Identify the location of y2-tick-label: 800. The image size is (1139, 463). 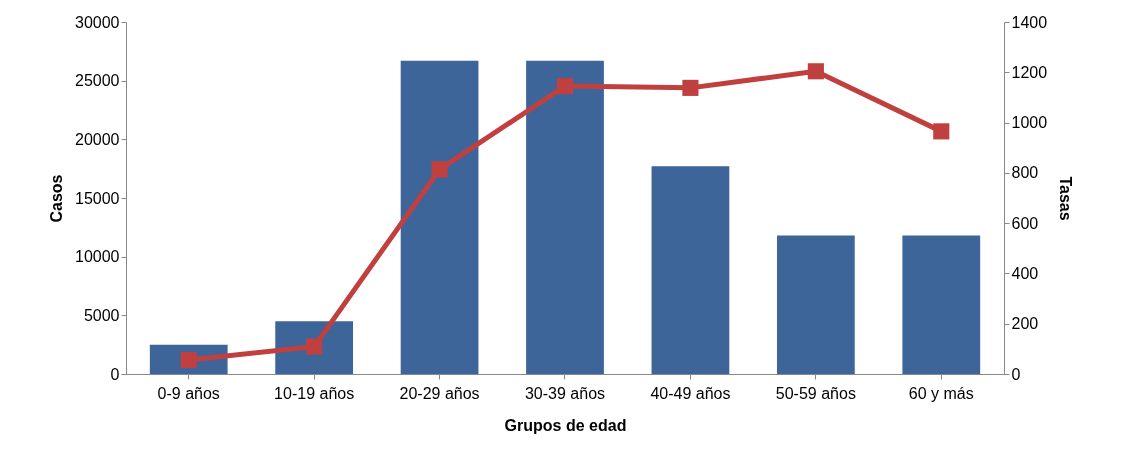
(1025, 173).